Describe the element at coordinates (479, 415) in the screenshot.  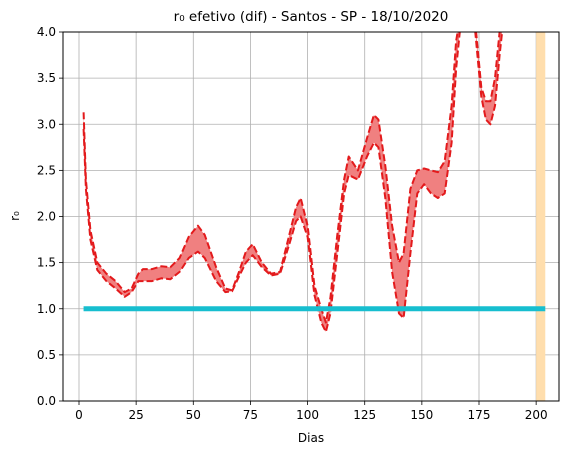
I see `x-tick-label: 175` at that location.